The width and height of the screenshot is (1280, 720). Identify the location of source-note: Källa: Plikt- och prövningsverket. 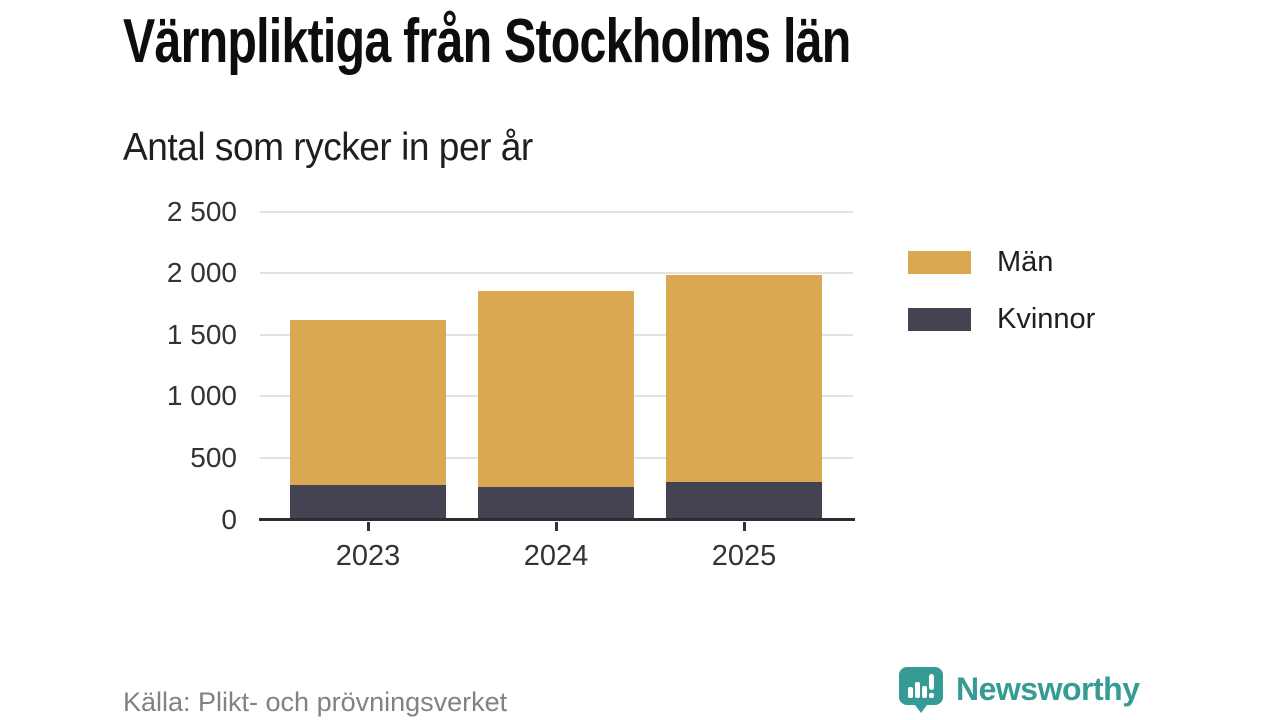
(315, 702).